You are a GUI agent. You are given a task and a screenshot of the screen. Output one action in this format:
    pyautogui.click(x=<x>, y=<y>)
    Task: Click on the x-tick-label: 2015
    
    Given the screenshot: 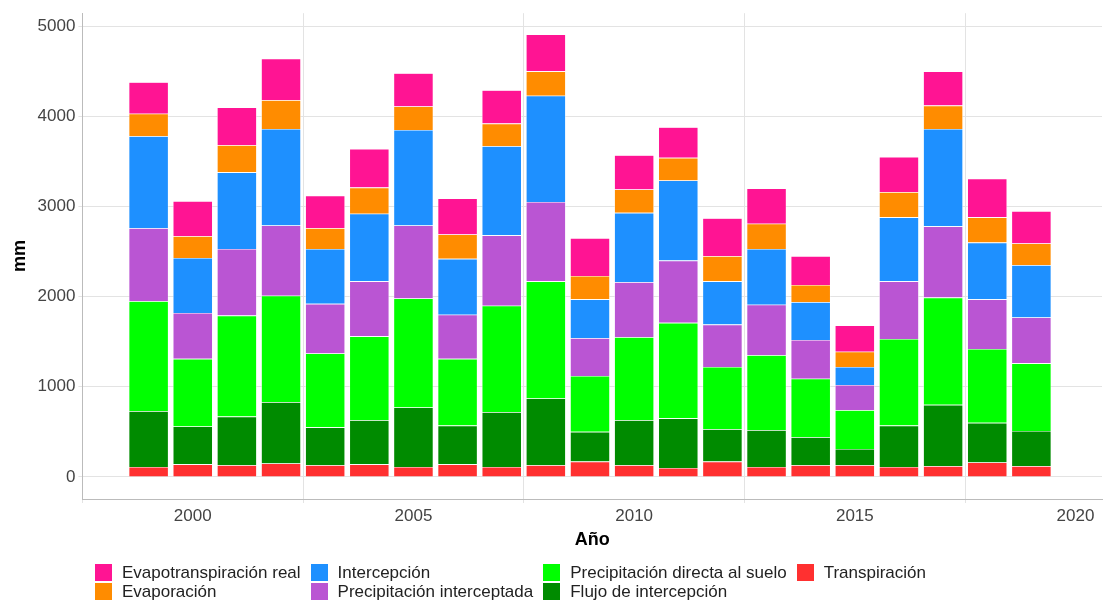 What is the action you would take?
    pyautogui.click(x=854, y=515)
    